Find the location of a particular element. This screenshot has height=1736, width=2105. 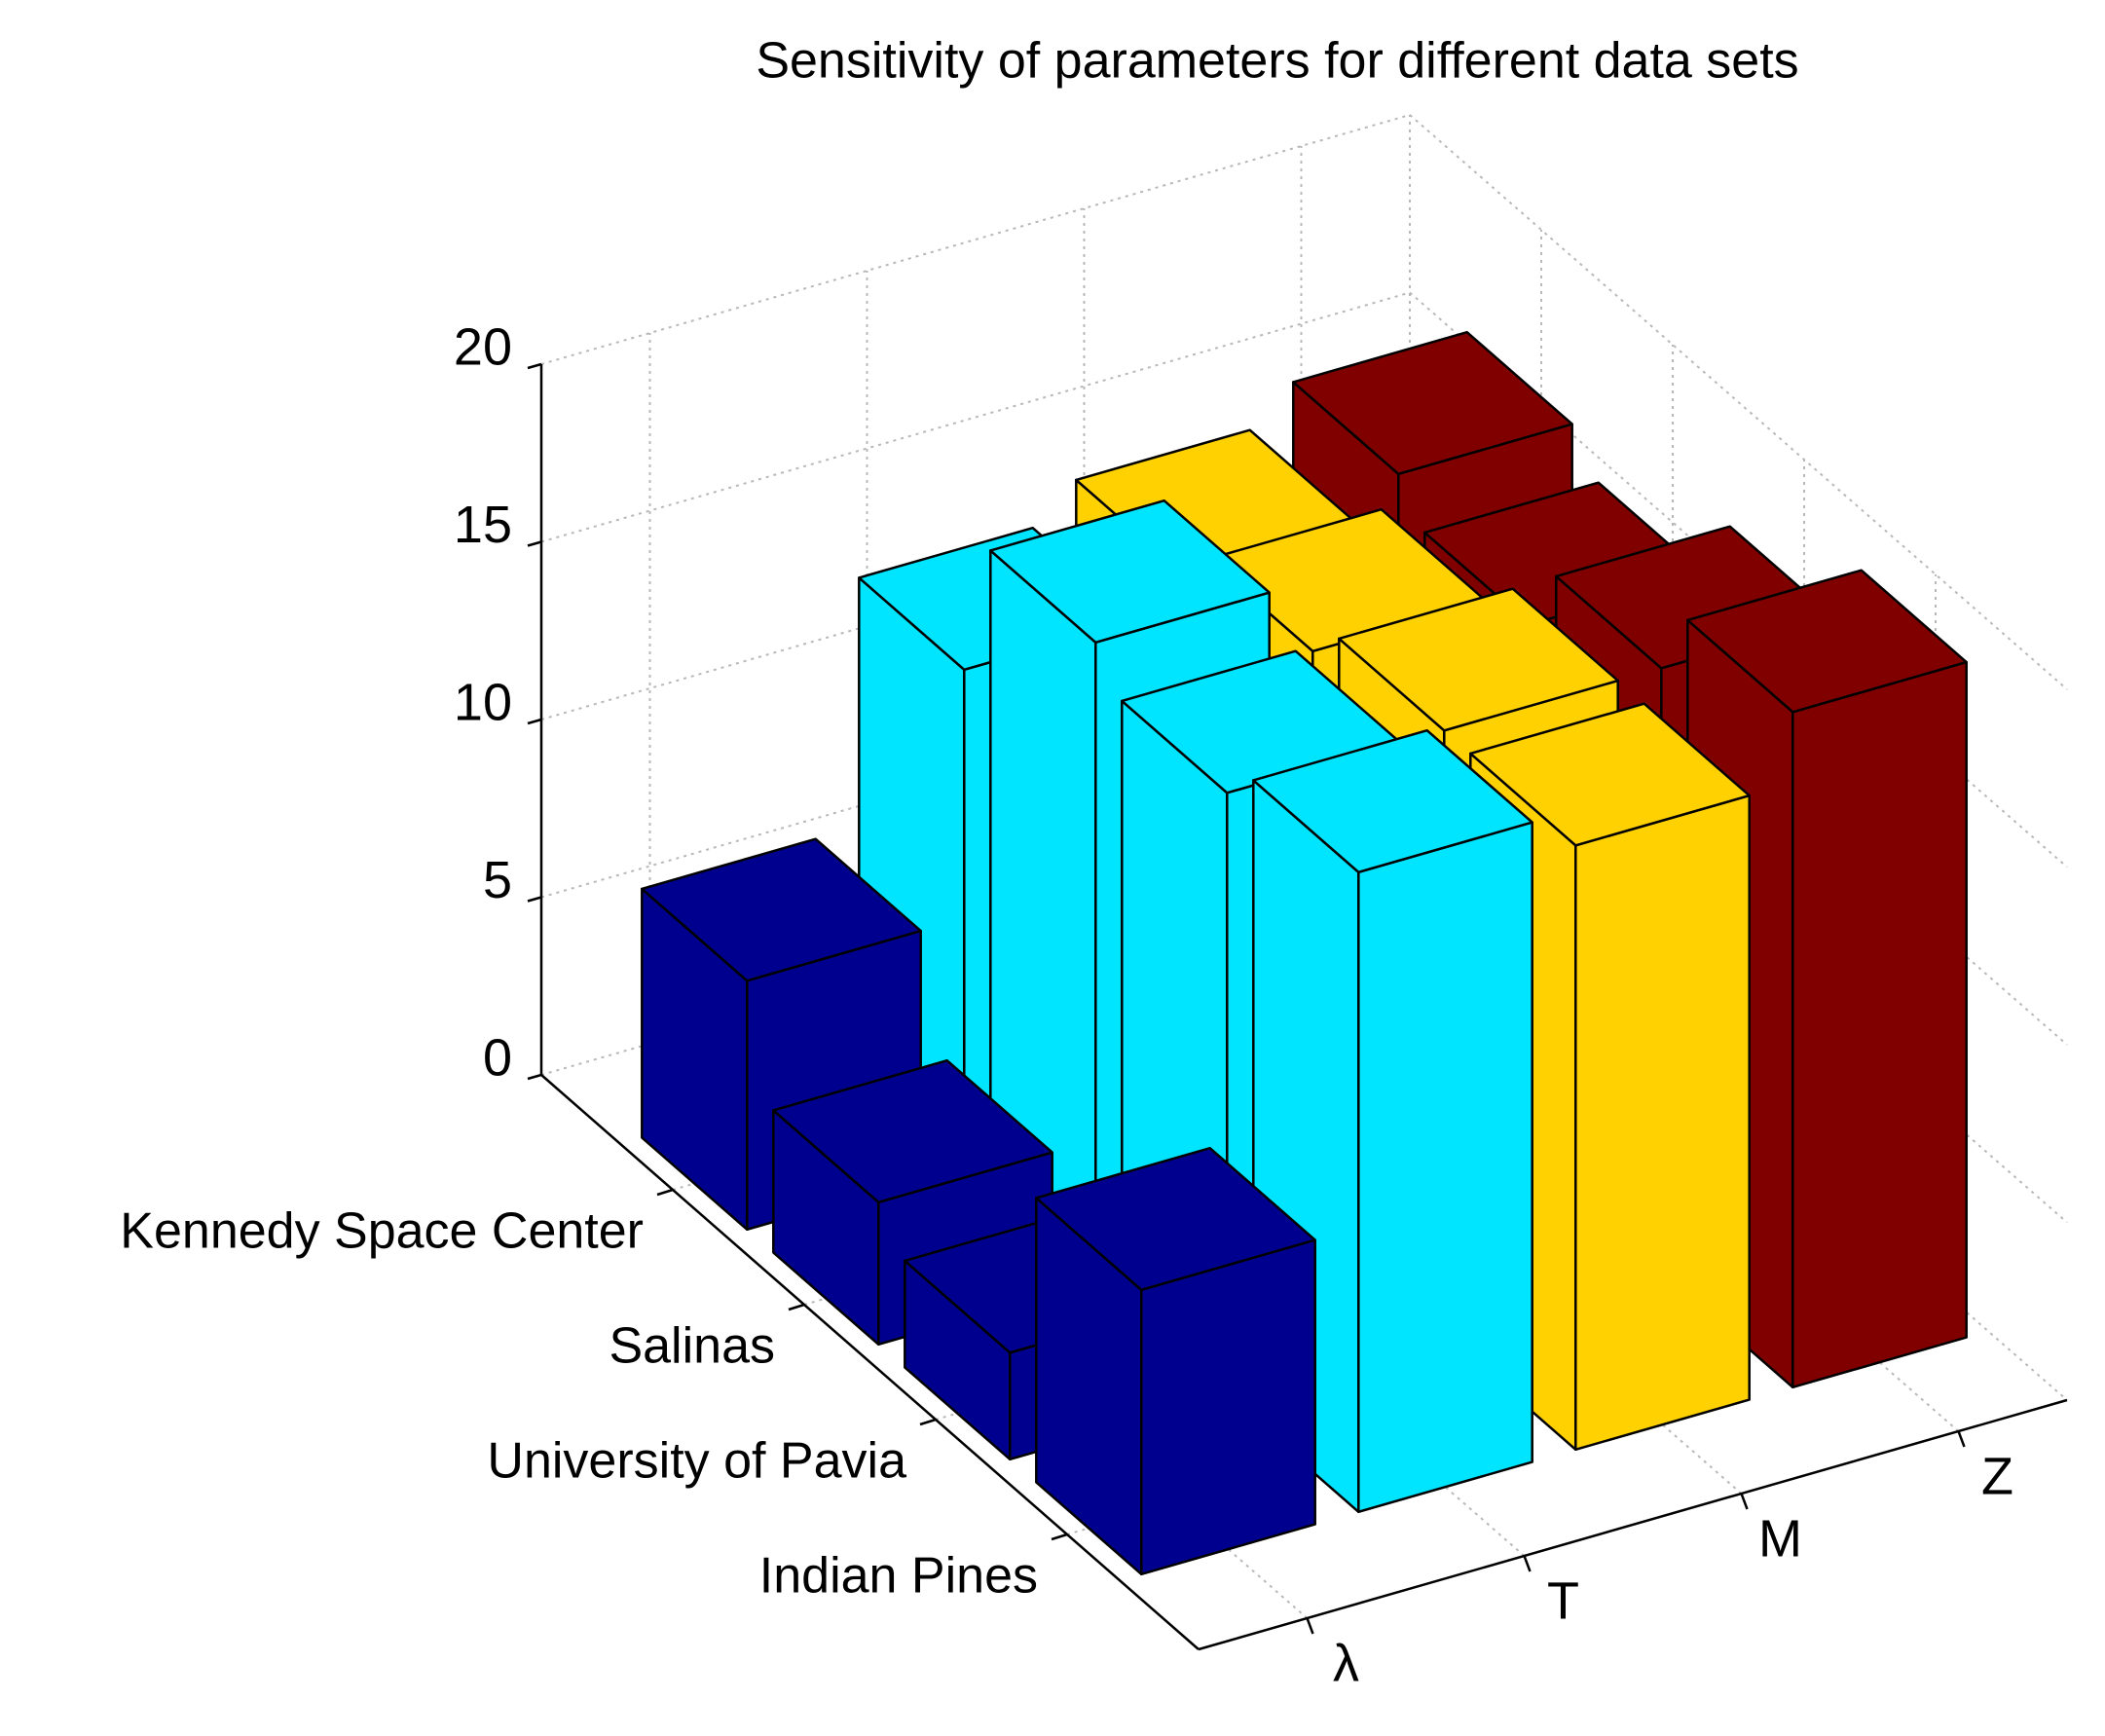

x-tick-label: Z is located at coordinates (1997, 1476).